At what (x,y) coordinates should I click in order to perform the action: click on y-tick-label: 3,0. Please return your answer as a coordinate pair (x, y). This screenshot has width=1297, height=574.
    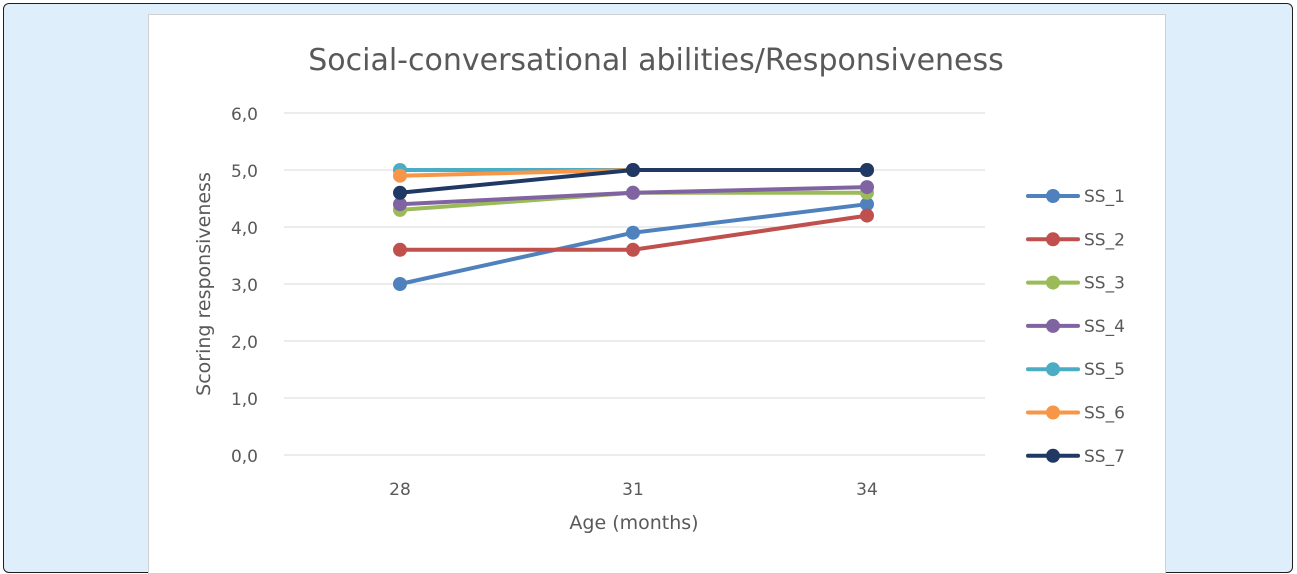
    Looking at the image, I should click on (244, 286).